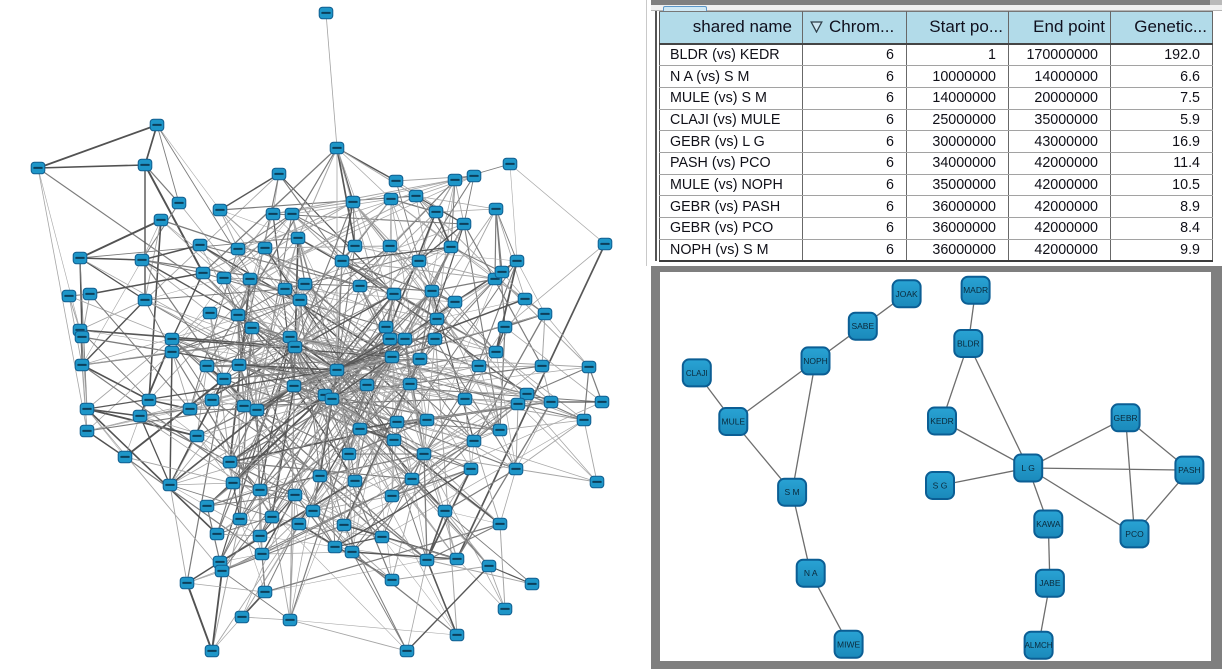 The image size is (1222, 669). What do you see at coordinates (1028, 468) in the screenshot?
I see `svg-text: L G` at bounding box center [1028, 468].